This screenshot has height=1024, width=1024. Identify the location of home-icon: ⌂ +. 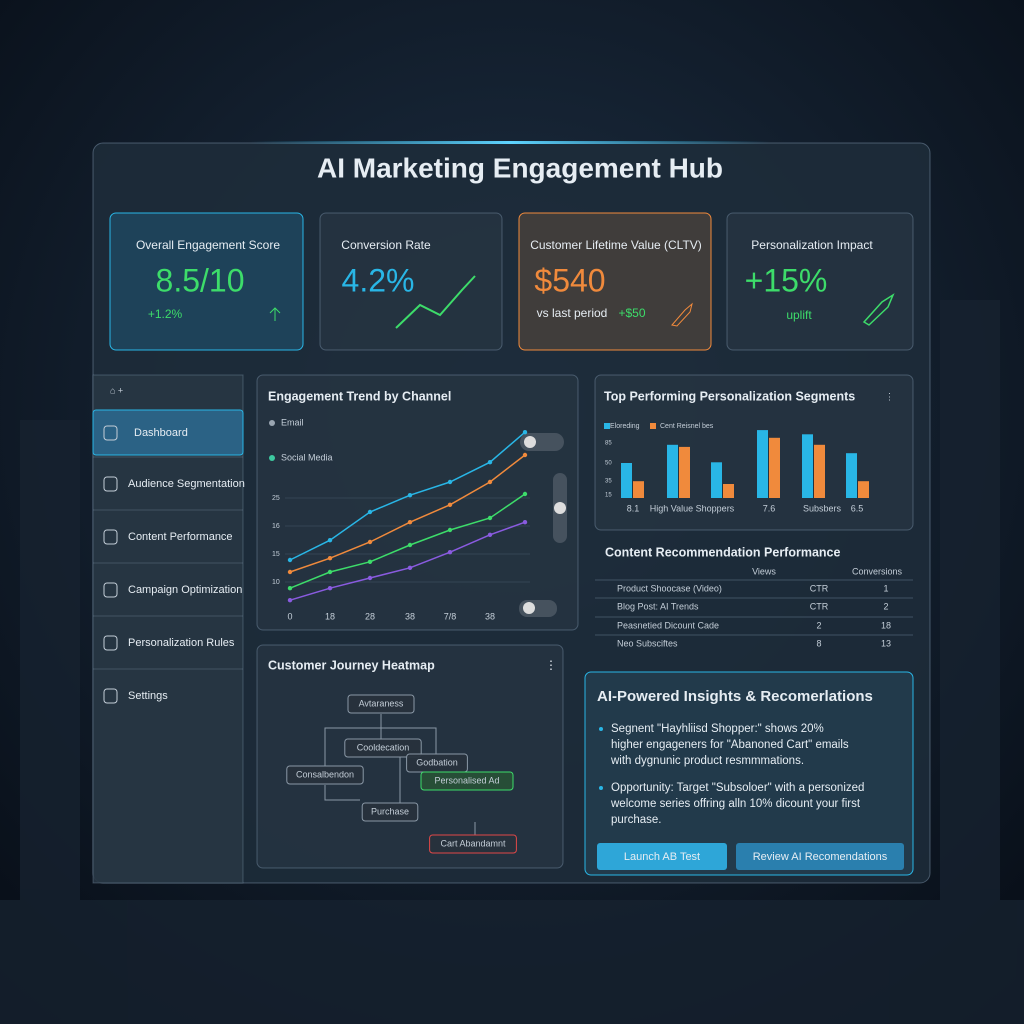
(116, 390).